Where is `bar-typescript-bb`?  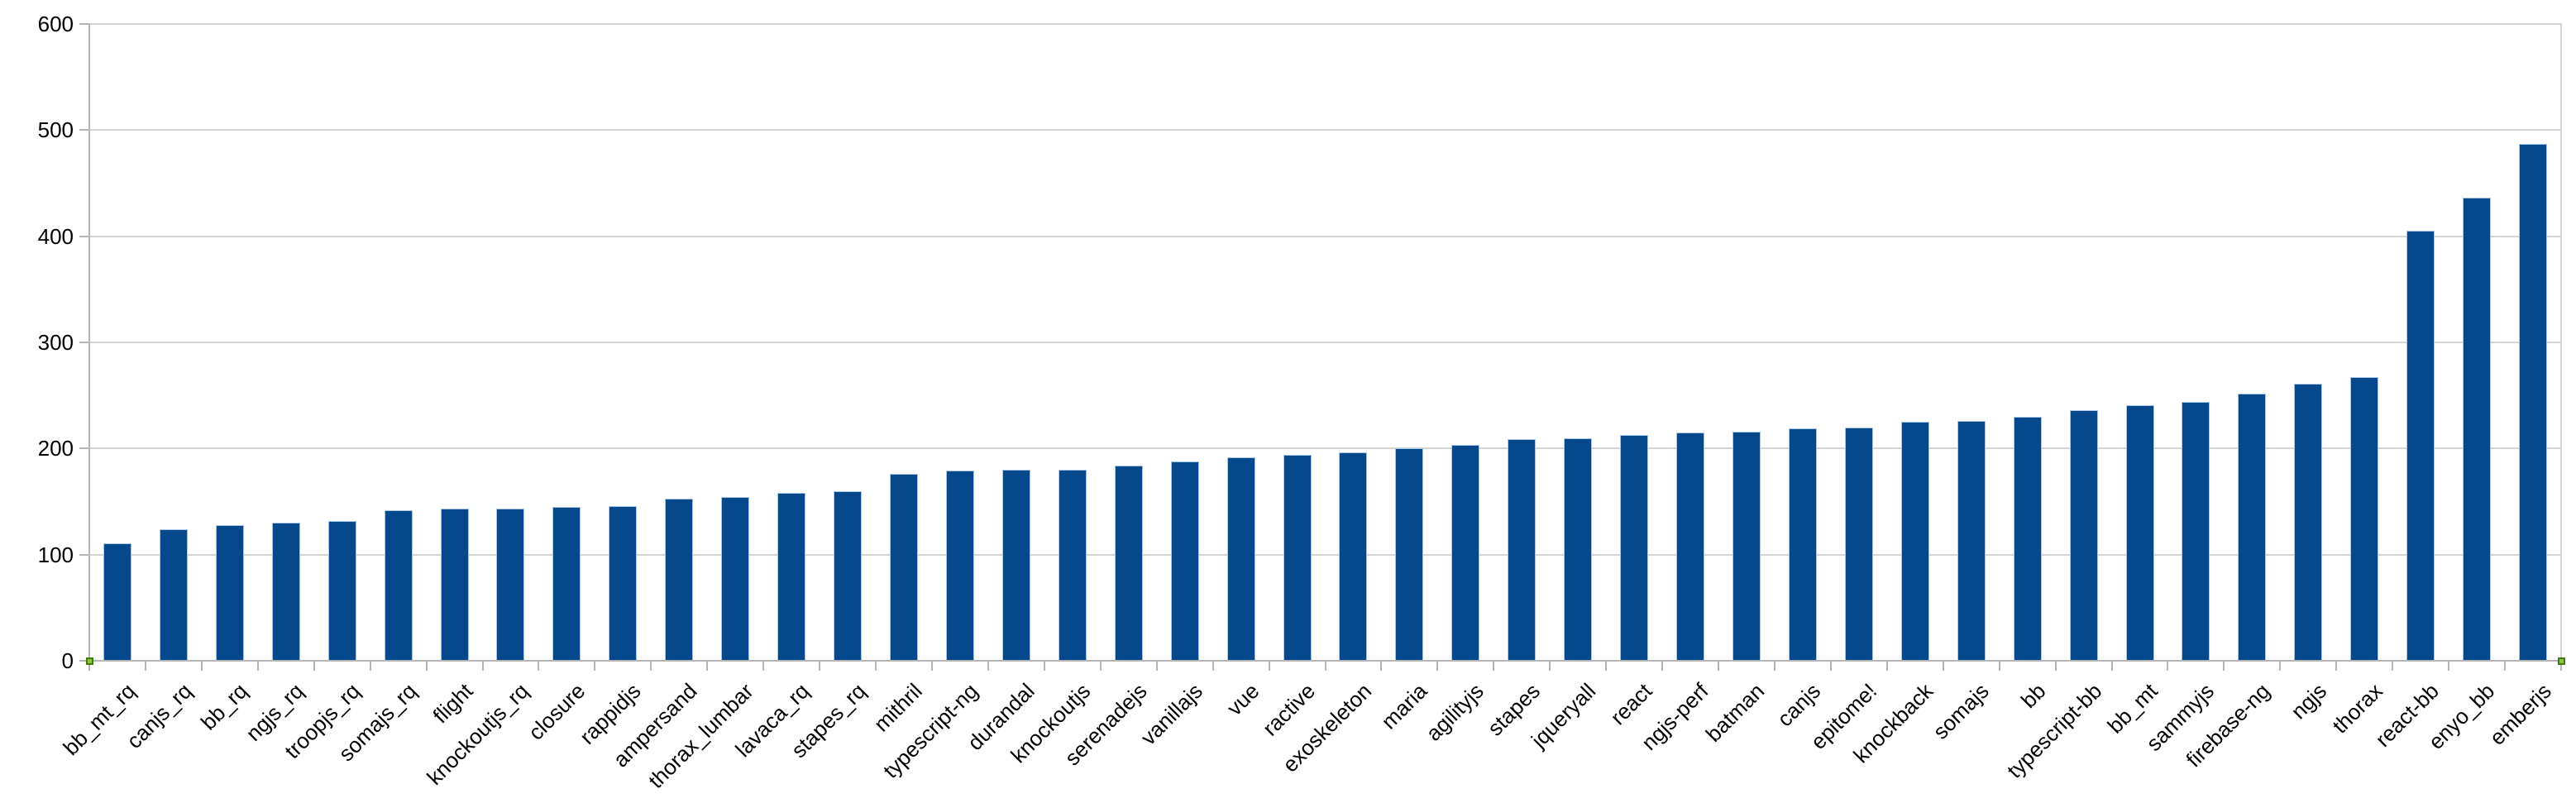
bar-typescript-bb is located at coordinates (2083, 536).